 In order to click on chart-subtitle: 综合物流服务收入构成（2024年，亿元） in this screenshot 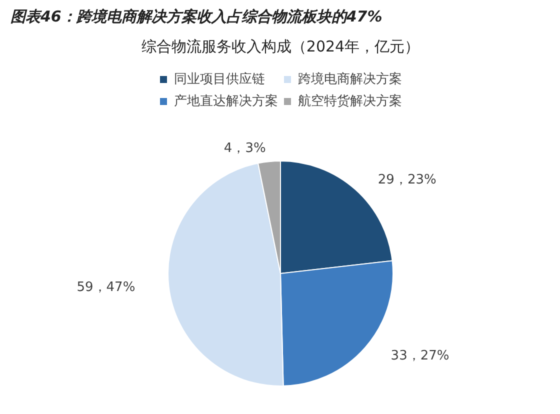, I will do `click(280, 47)`.